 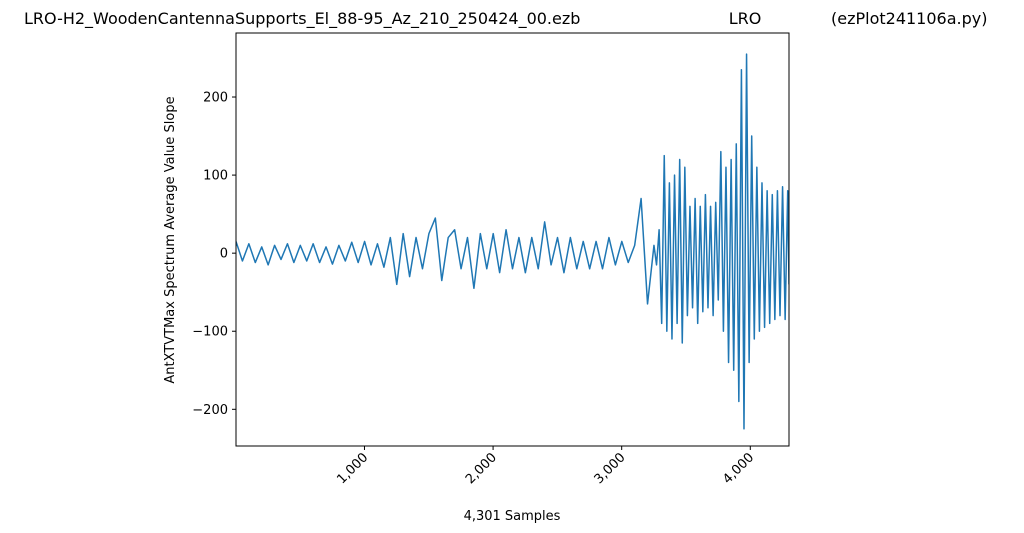 I want to click on chart-title: (ezPlot241106a.py), so click(x=909, y=18).